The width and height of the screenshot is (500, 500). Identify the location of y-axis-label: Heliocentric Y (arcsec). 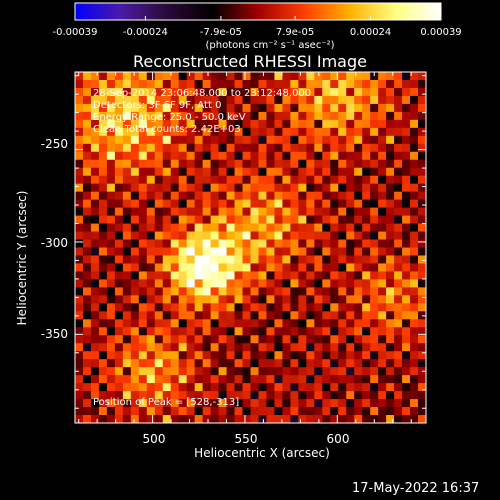
(22, 258).